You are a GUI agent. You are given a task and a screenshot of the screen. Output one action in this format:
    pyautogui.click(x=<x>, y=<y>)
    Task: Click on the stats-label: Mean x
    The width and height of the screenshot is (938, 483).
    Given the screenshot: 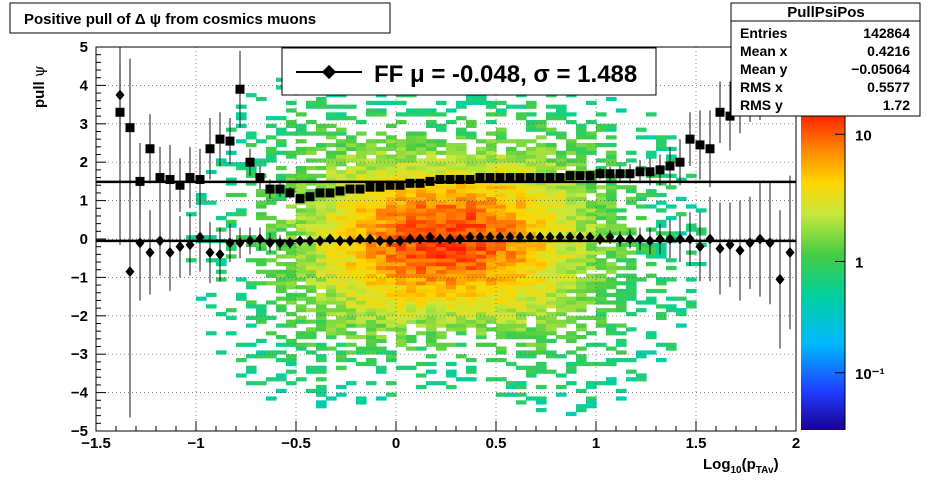 What is the action you would take?
    pyautogui.click(x=764, y=51)
    